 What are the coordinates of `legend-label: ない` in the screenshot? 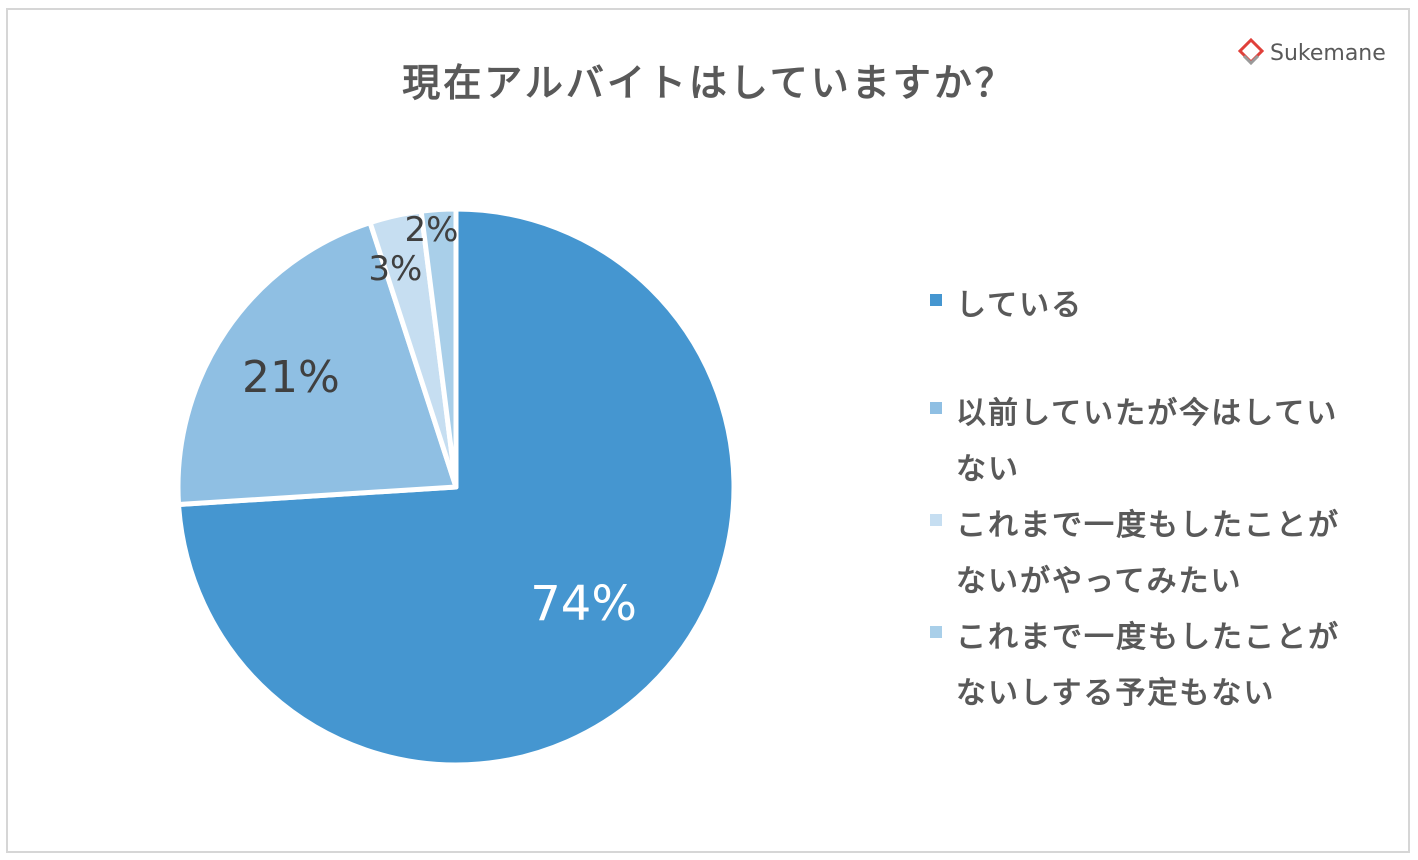 It's located at (988, 469).